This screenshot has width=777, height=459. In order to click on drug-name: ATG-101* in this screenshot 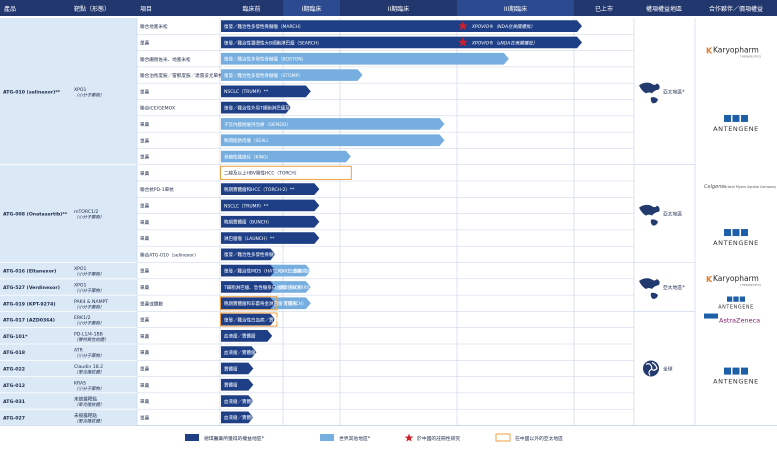, I will do `click(15, 337)`.